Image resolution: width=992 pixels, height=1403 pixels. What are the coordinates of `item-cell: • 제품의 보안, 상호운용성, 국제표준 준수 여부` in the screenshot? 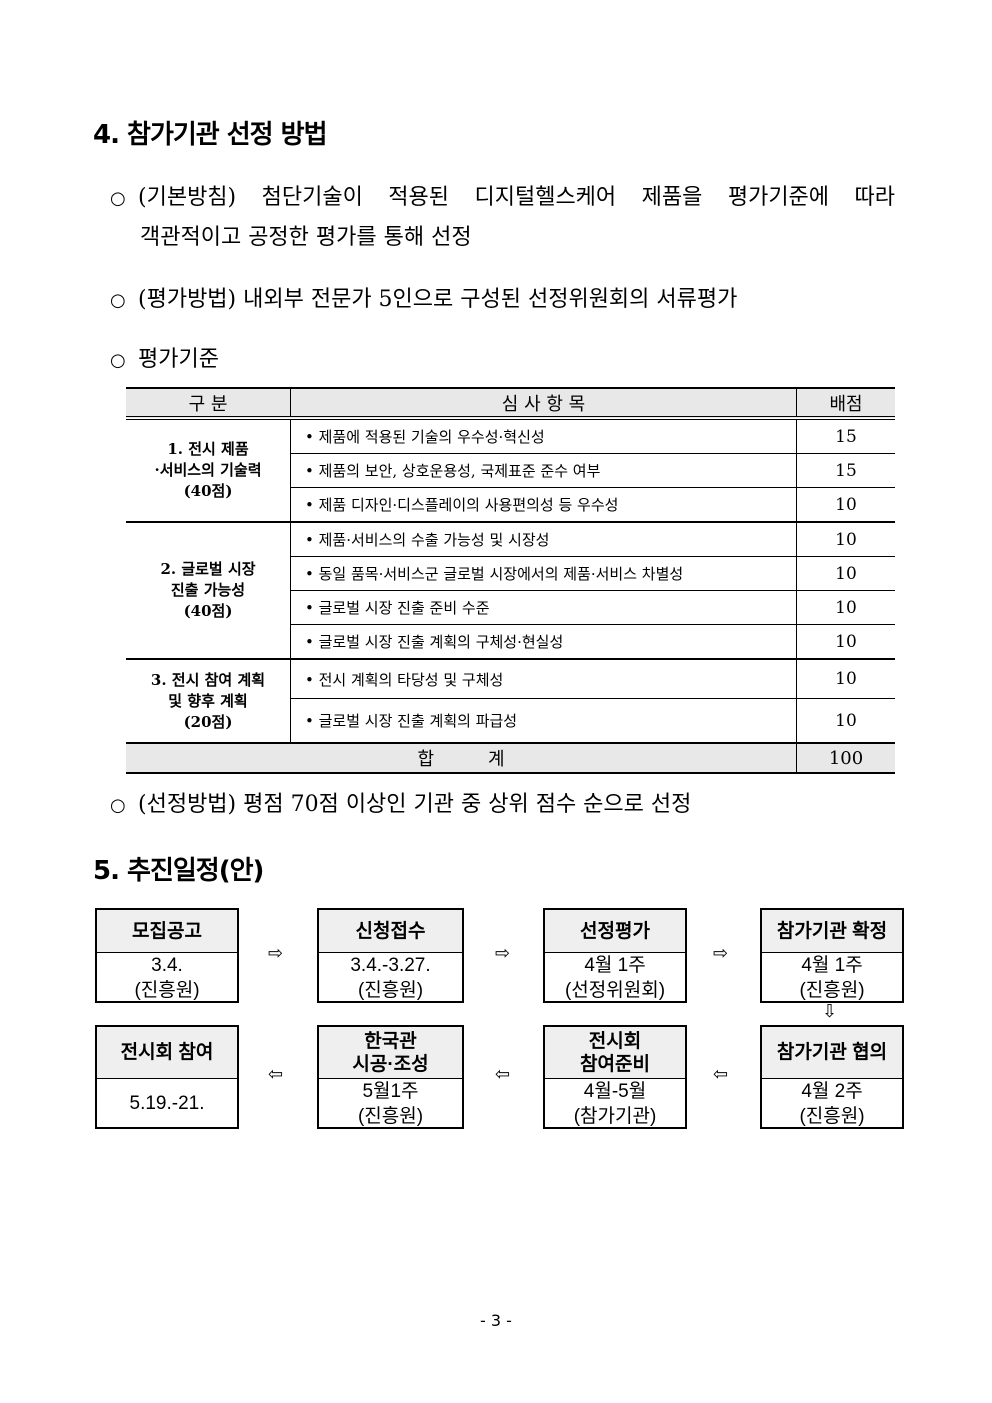 It's located at (543, 470).